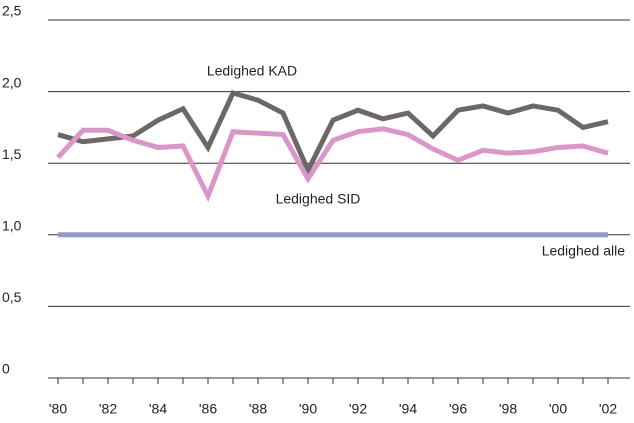 The height and width of the screenshot is (423, 634). Describe the element at coordinates (358, 409) in the screenshot. I see `x-tick-label: '92` at that location.